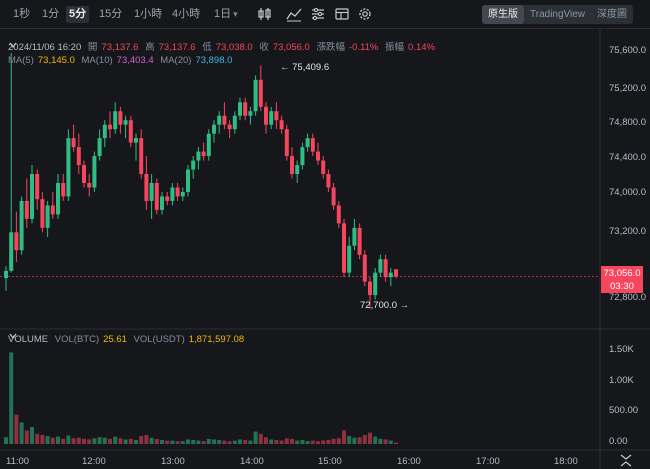 This screenshot has width=650, height=469. I want to click on view-depth: 深度圖, so click(612, 14).